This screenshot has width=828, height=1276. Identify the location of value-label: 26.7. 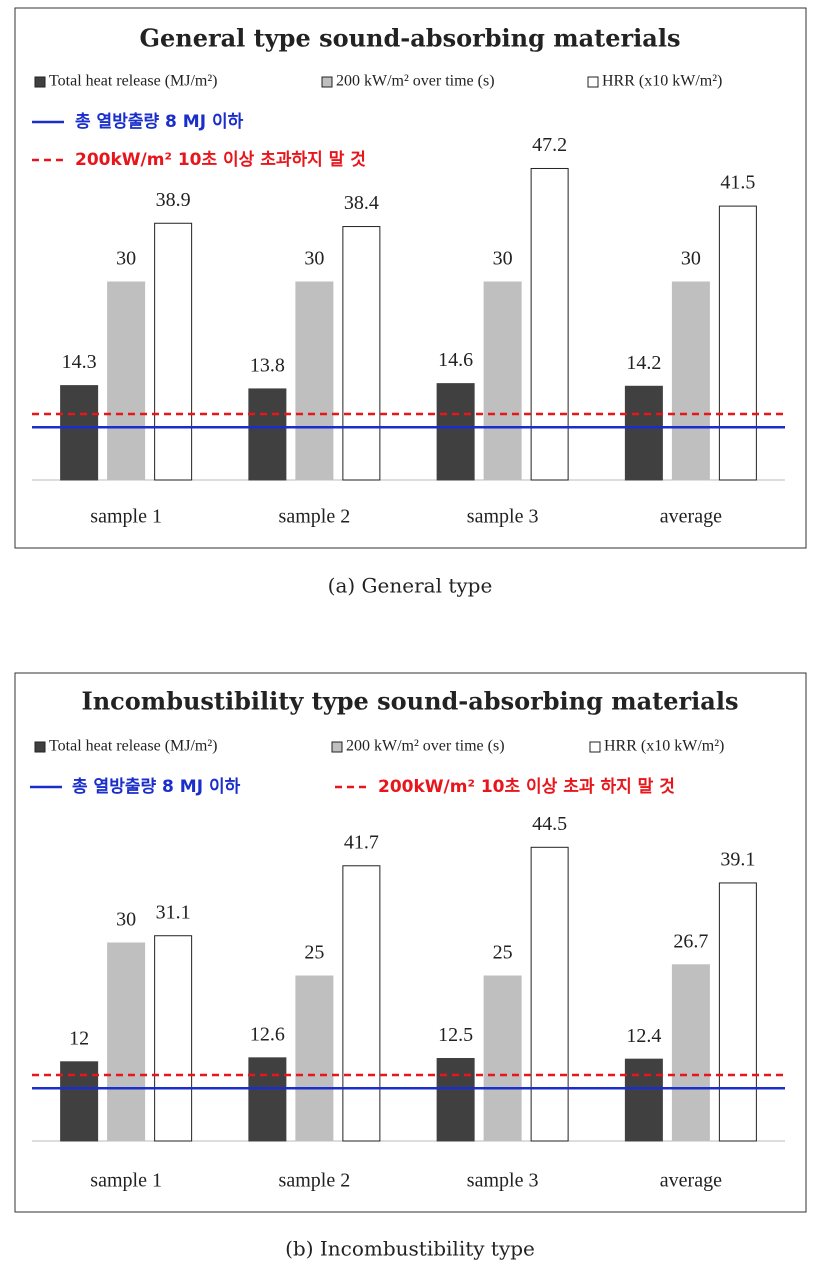
(690, 941).